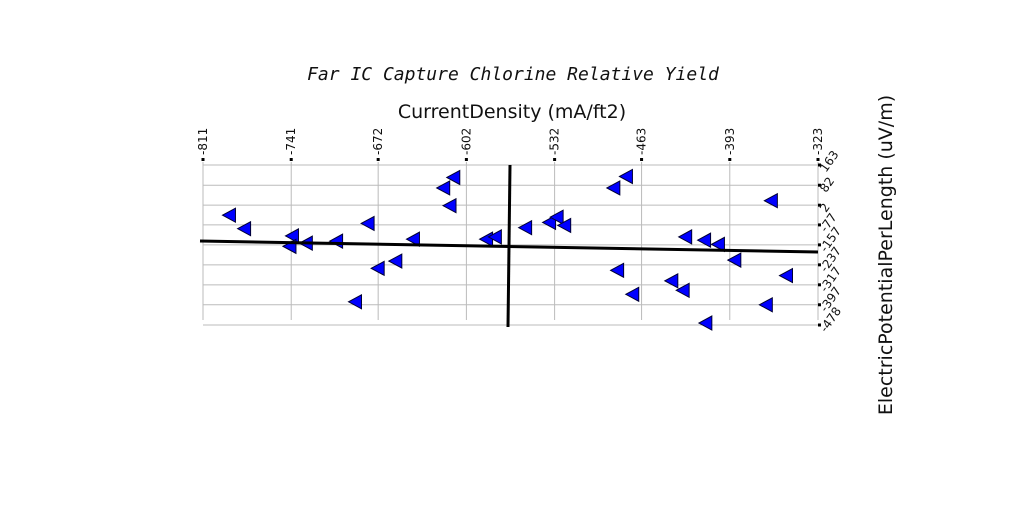 The width and height of the screenshot is (1024, 512). I want to click on x-axis-label: CurrentDensity (mA/ft2), so click(512, 112).